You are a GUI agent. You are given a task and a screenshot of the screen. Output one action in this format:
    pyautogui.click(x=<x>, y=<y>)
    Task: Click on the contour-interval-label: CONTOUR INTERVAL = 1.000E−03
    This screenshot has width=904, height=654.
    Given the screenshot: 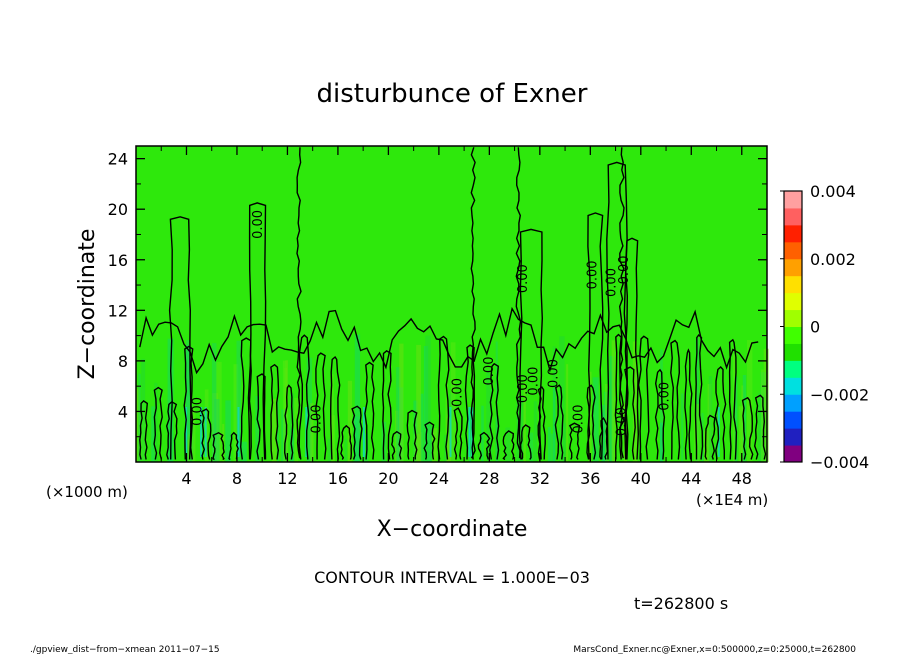 What is the action you would take?
    pyautogui.click(x=452, y=577)
    